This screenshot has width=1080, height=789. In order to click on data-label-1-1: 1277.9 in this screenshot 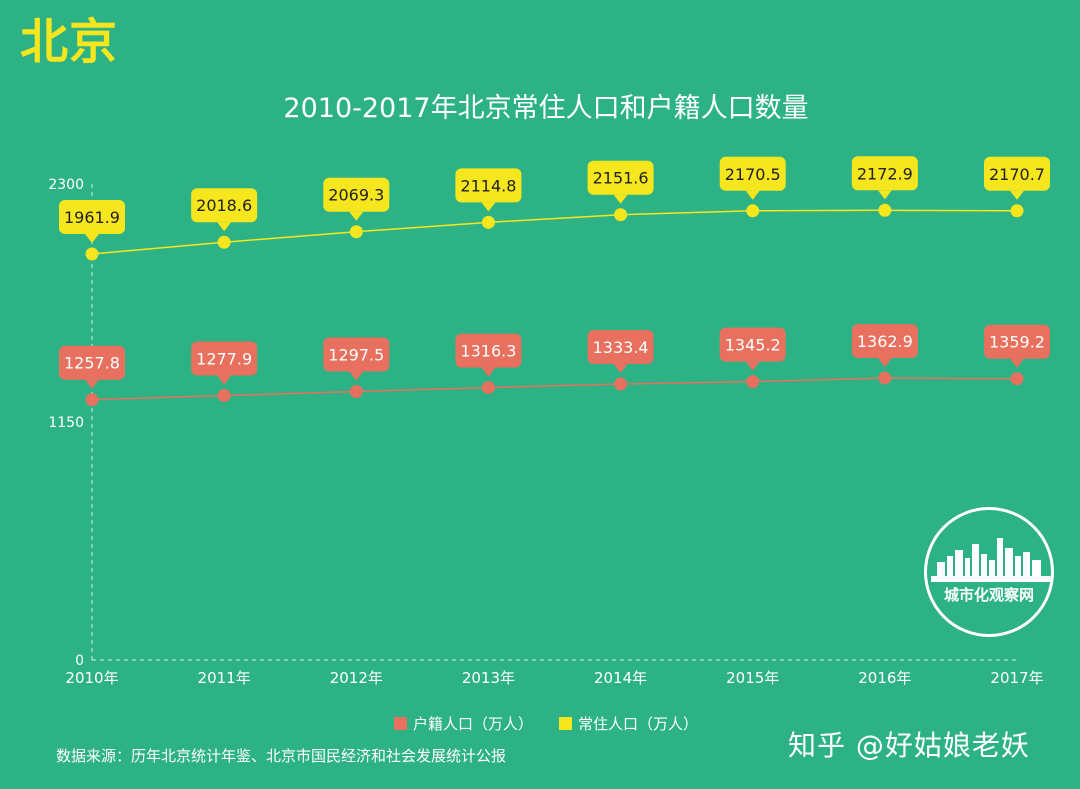, I will do `click(224, 359)`.